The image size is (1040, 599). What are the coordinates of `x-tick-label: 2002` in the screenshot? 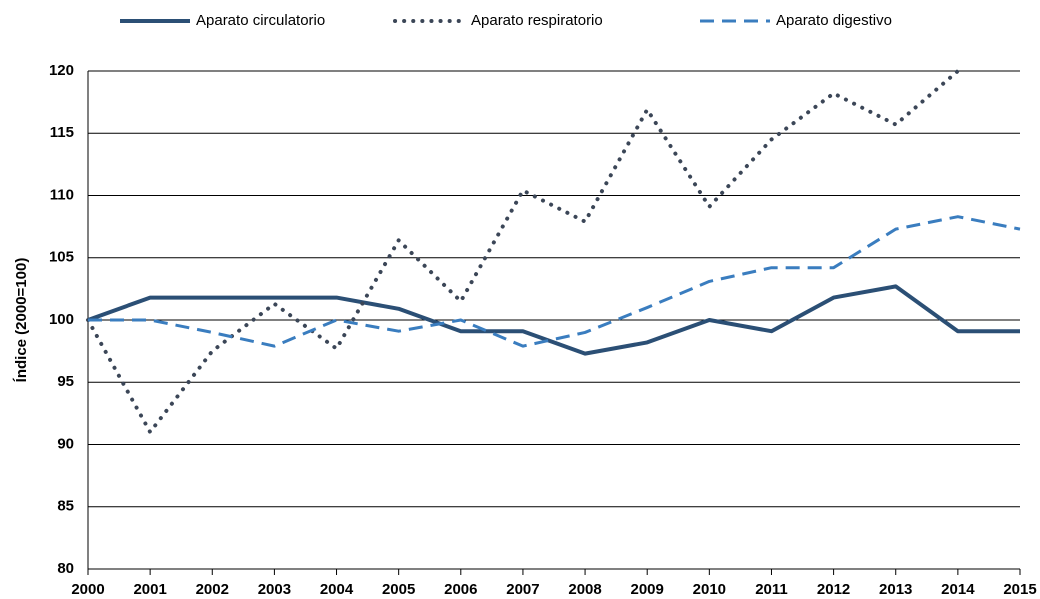 It's located at (212, 589).